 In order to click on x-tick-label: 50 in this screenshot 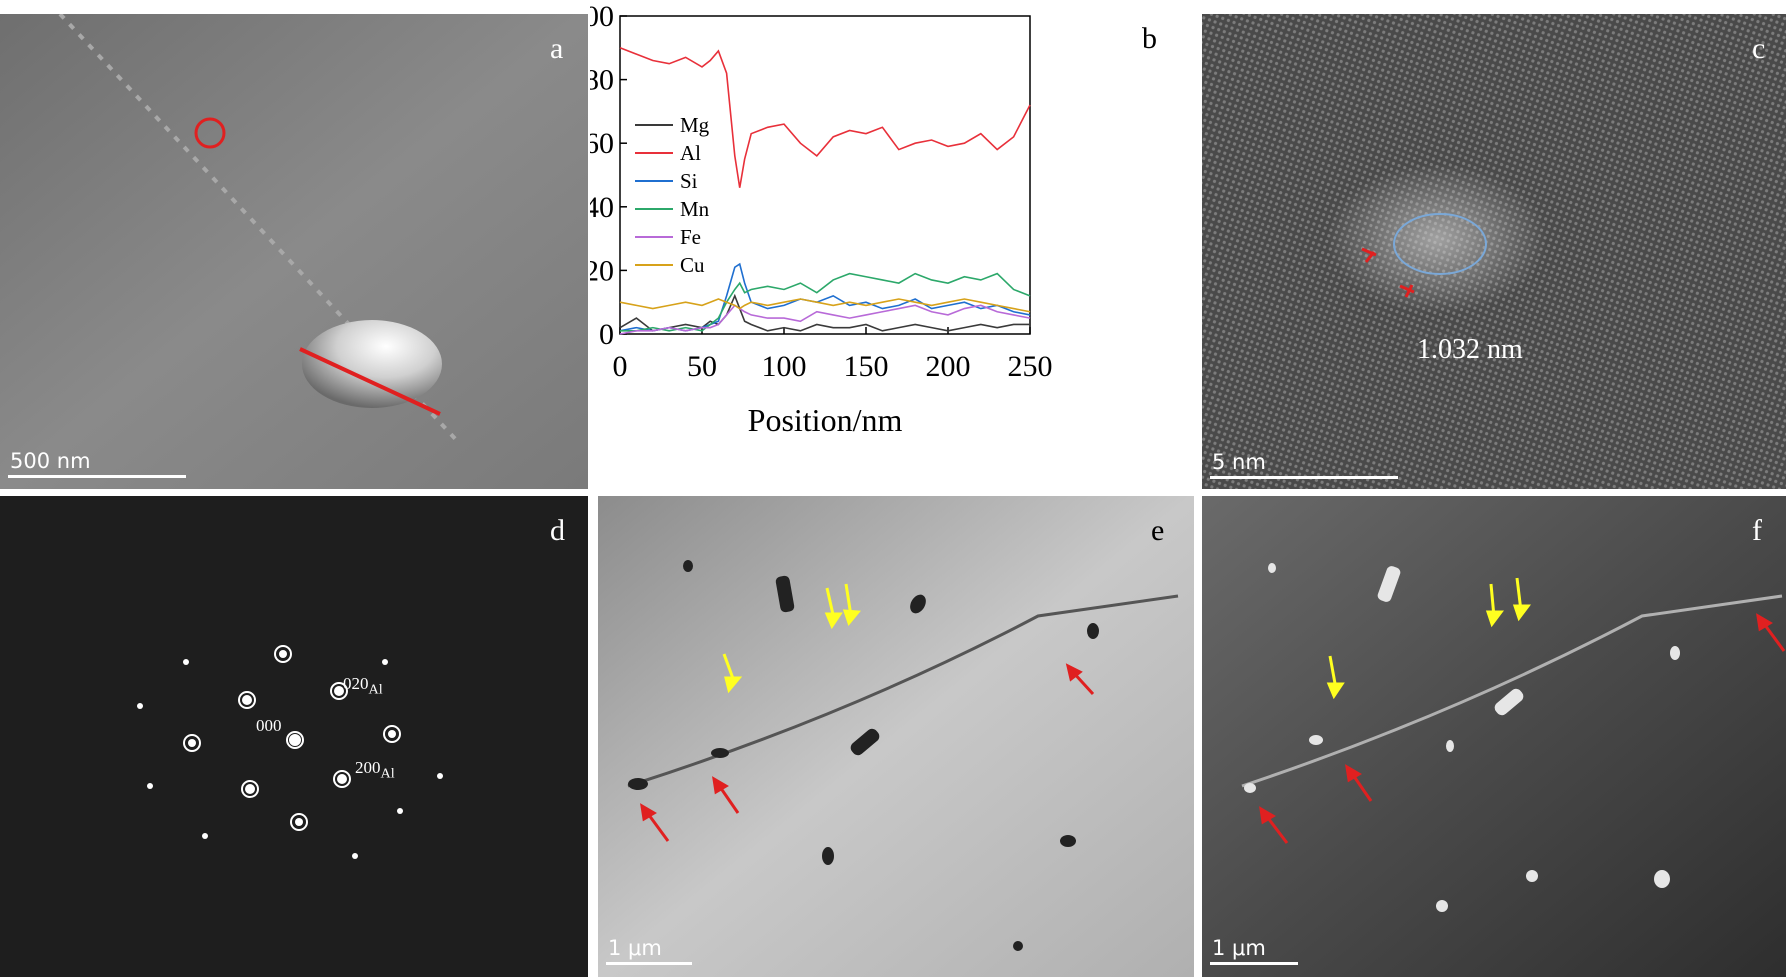, I will do `click(702, 366)`.